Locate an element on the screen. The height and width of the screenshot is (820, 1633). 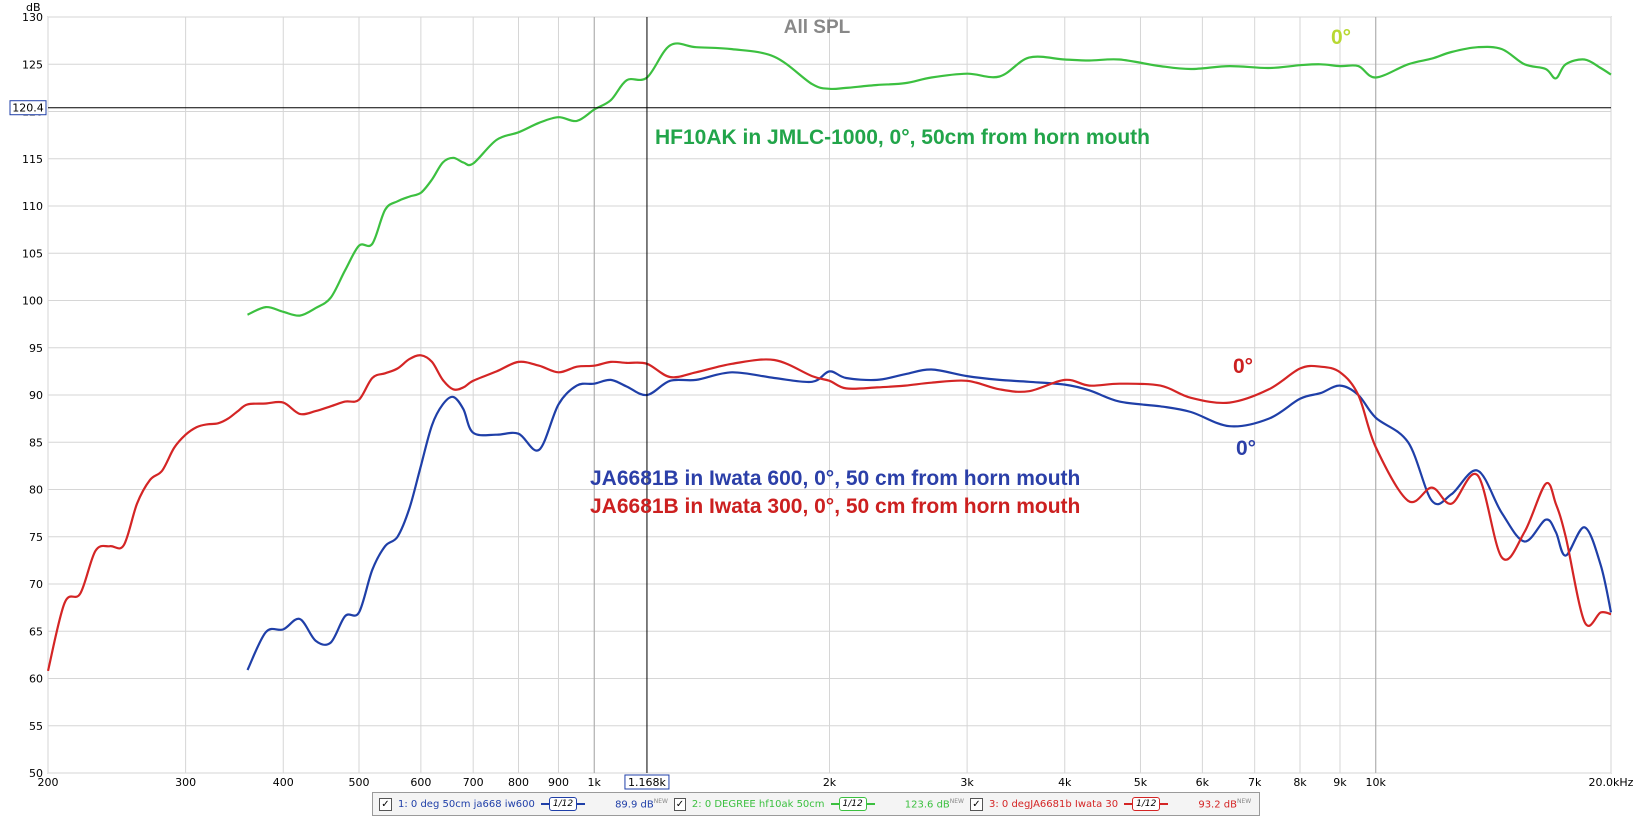
x-tick-label: 800 is located at coordinates (518, 782).